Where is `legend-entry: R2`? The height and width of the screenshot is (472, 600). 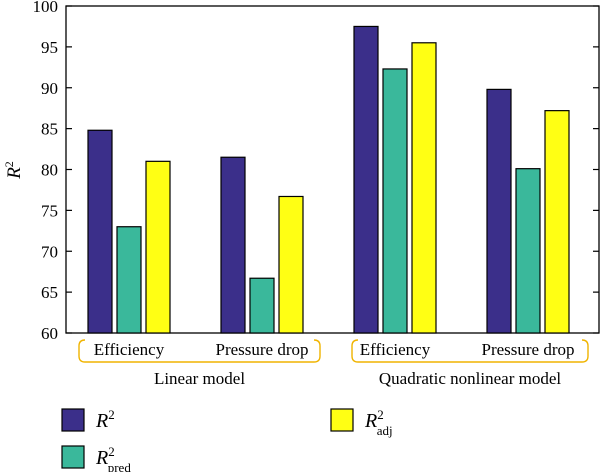 legend-entry: R2 is located at coordinates (105, 419).